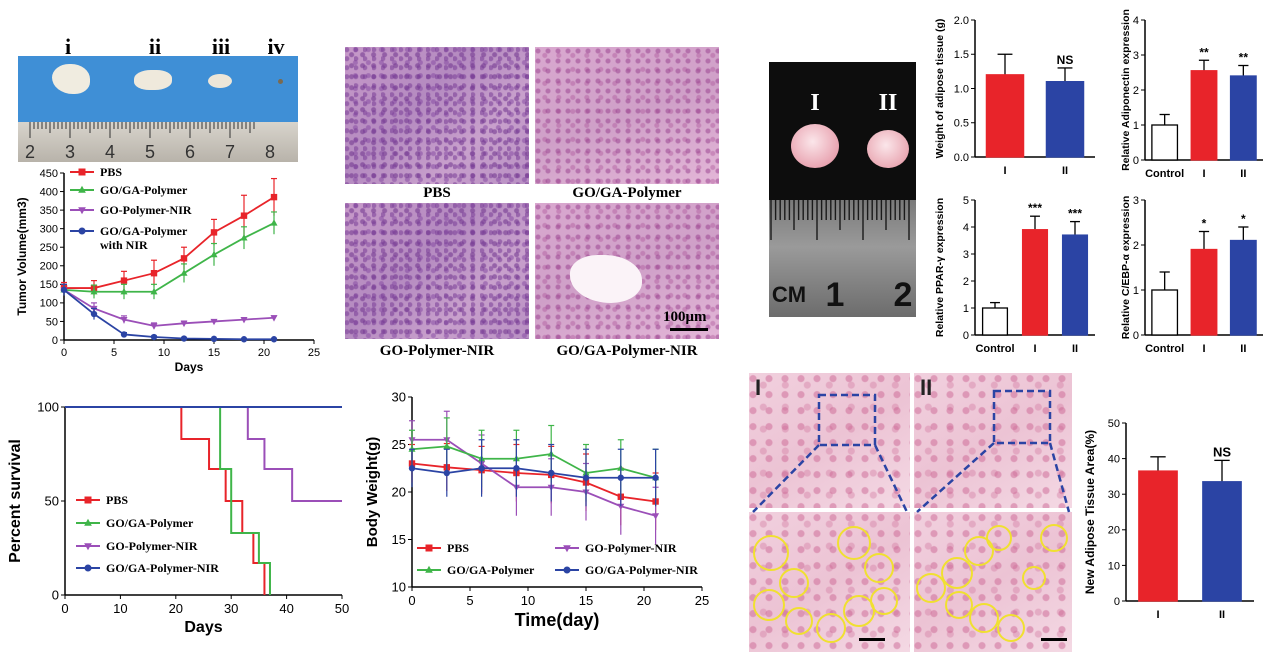 The width and height of the screenshot is (1269, 671). Describe the element at coordinates (758, 387) in the screenshot. I see `stain-label-i: I` at that location.